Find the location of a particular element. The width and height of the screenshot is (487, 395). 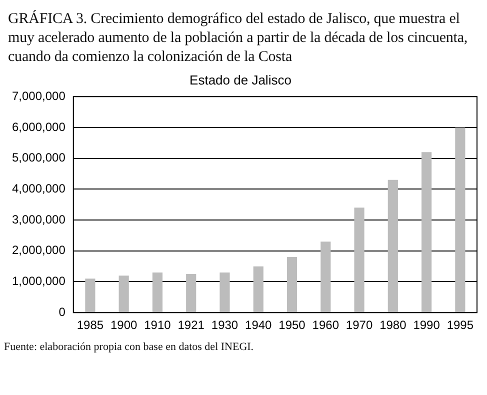

y-tick-label: 6,000,000 is located at coordinates (39, 127).